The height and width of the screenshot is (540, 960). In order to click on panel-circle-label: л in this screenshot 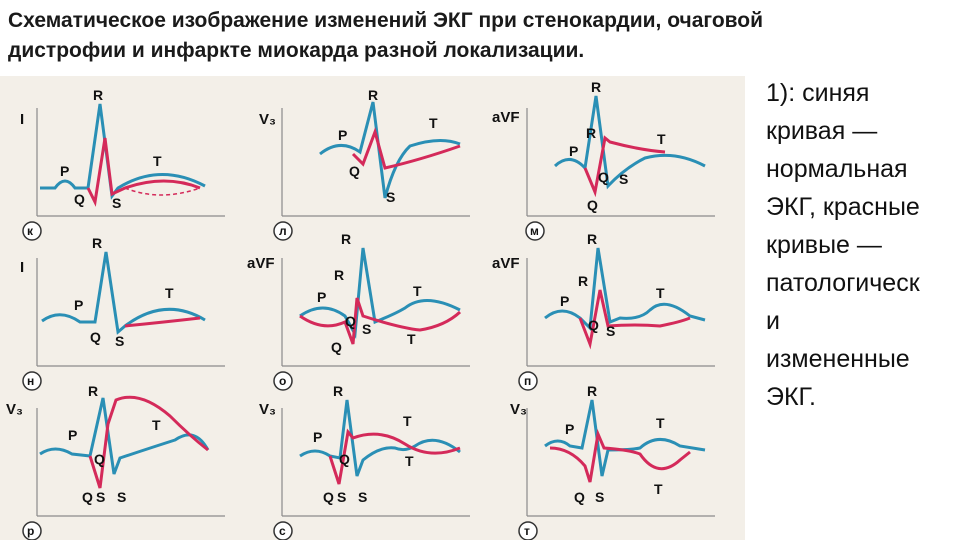, I will do `click(283, 231)`.